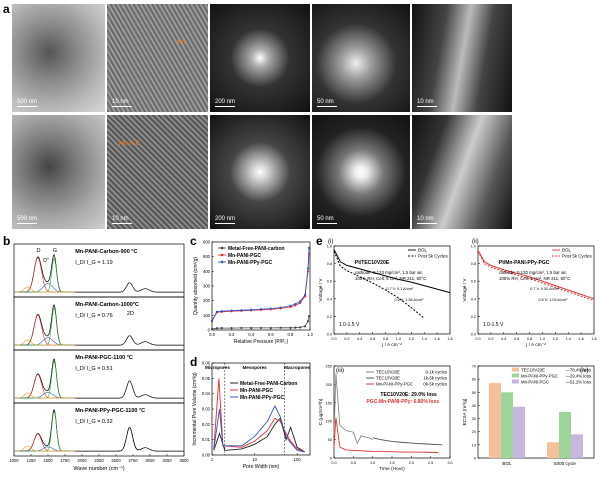 The image size is (600, 482). What do you see at coordinates (321, 290) in the screenshot?
I see `y-axis-label: Voltage / V` at bounding box center [321, 290].